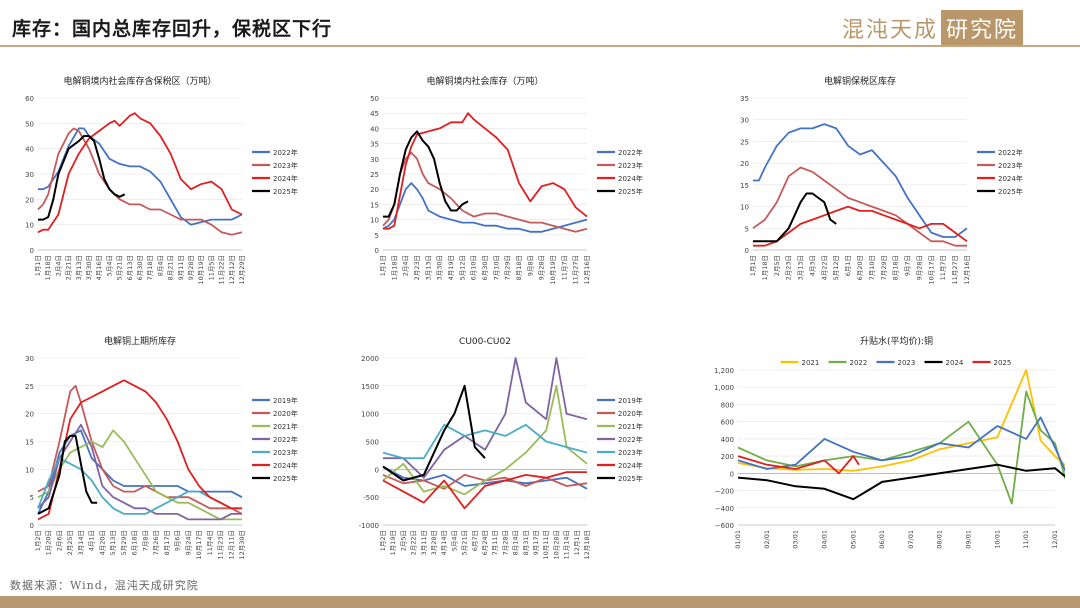 This screenshot has width=1080, height=608. What do you see at coordinates (485, 342) in the screenshot?
I see `chart-title: CU00-CU02` at bounding box center [485, 342].